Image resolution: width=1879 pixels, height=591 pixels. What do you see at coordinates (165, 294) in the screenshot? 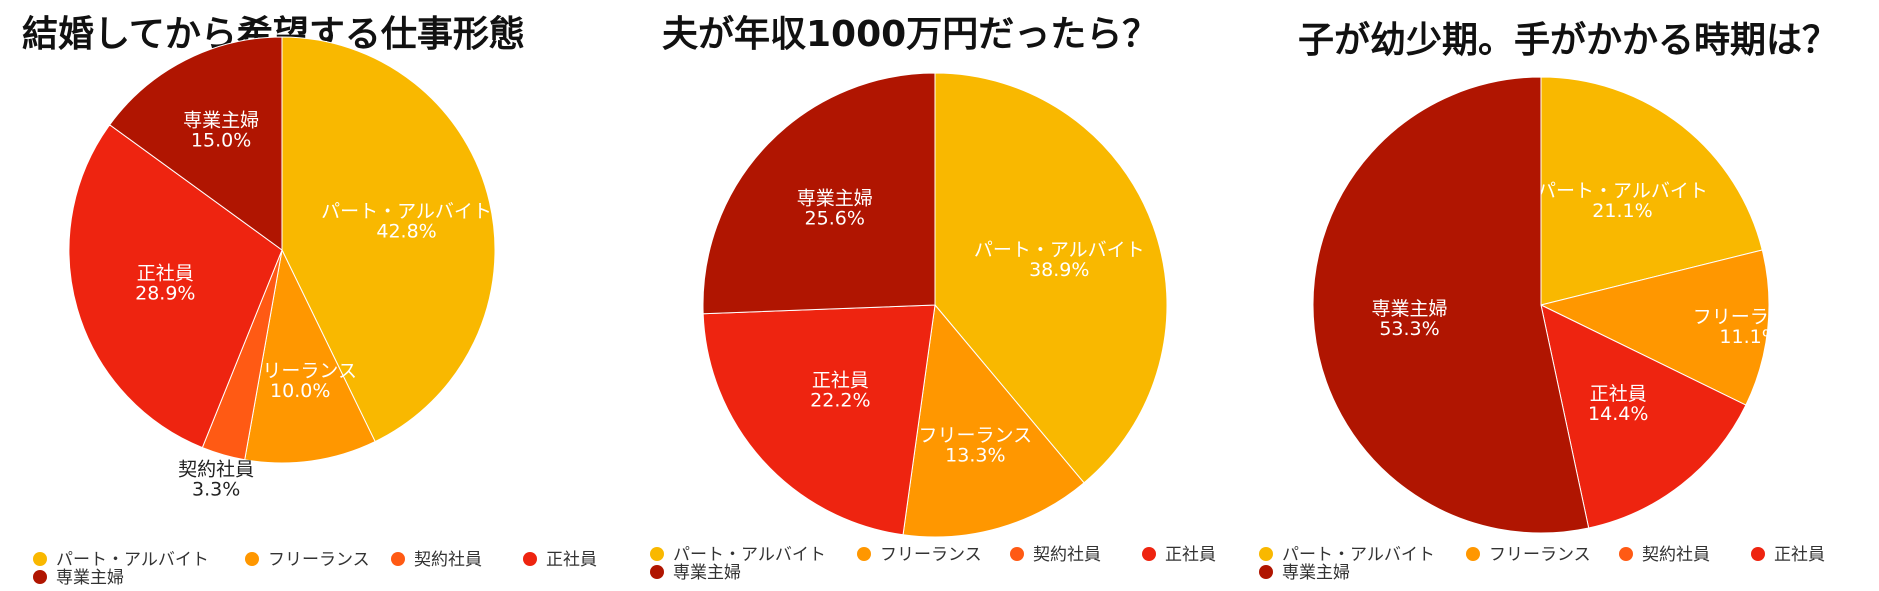
I see `slice-value-label: 28.9%` at bounding box center [165, 294].